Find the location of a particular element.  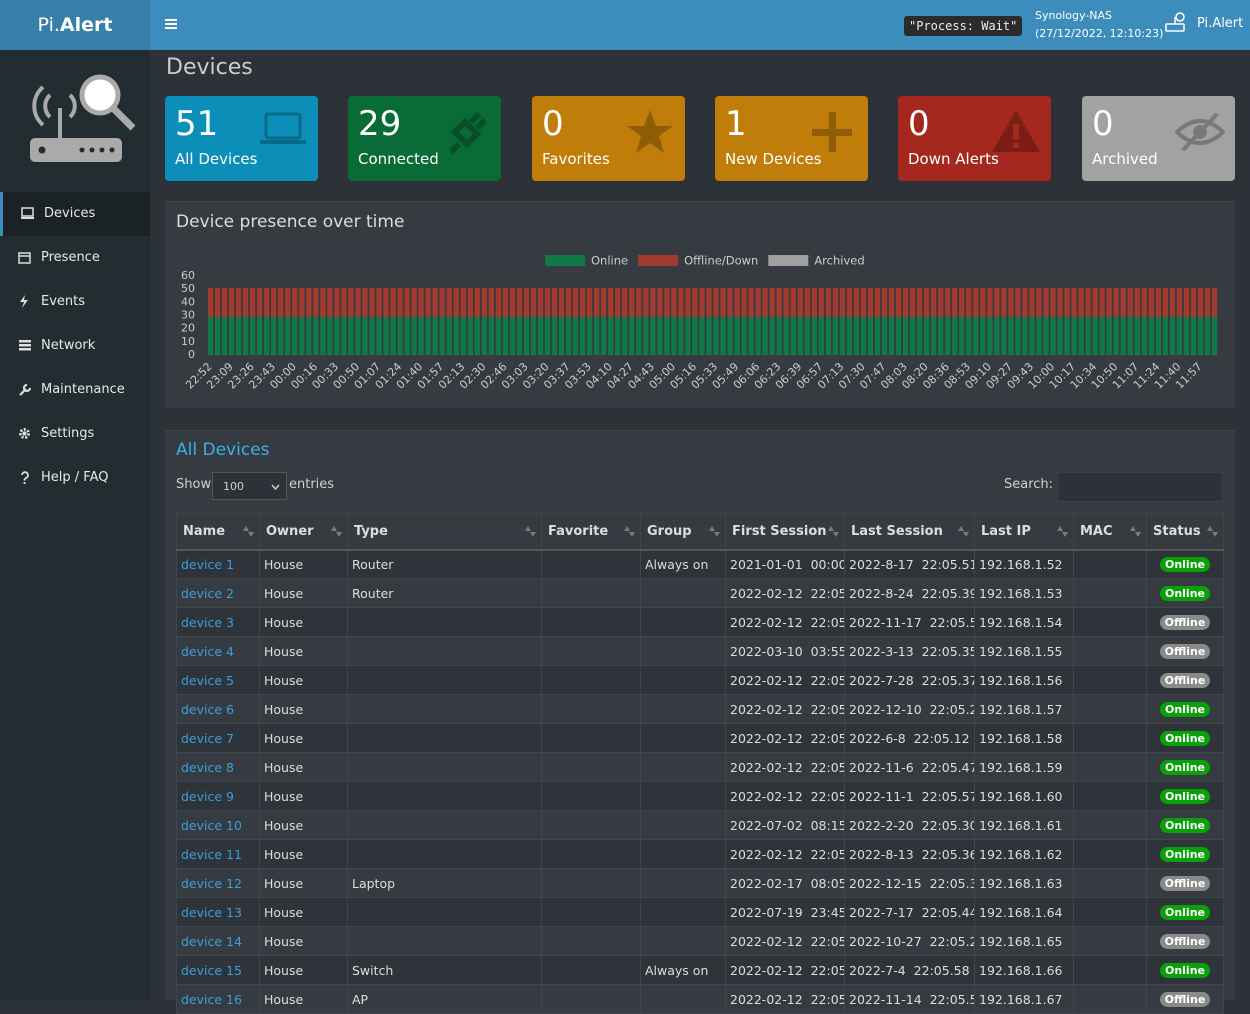

column-header: First Session is located at coordinates (785, 532).